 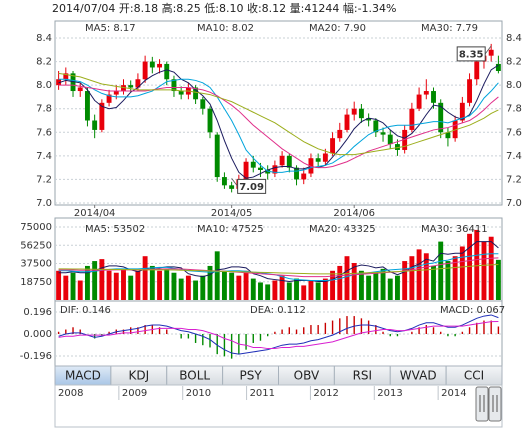 I want to click on ma-line, so click(x=278, y=269).